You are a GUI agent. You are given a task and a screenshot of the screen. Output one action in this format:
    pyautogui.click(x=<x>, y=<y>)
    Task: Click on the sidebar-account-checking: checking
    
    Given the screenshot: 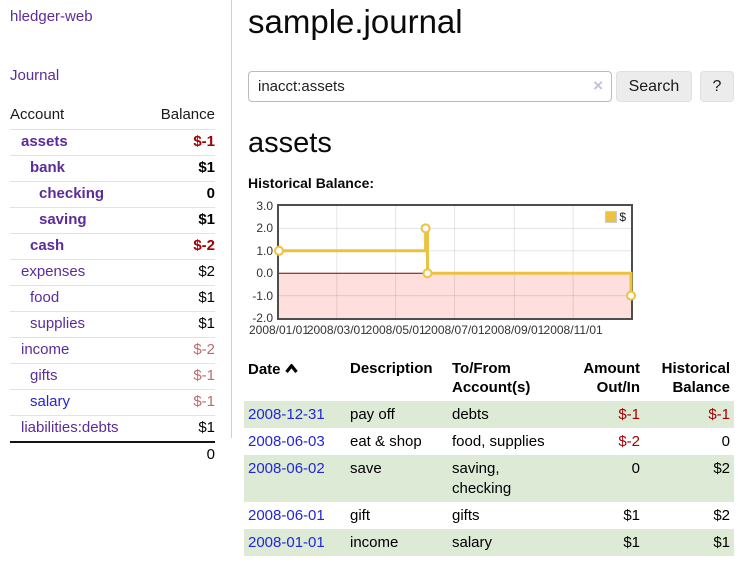 What is the action you would take?
    pyautogui.click(x=72, y=193)
    